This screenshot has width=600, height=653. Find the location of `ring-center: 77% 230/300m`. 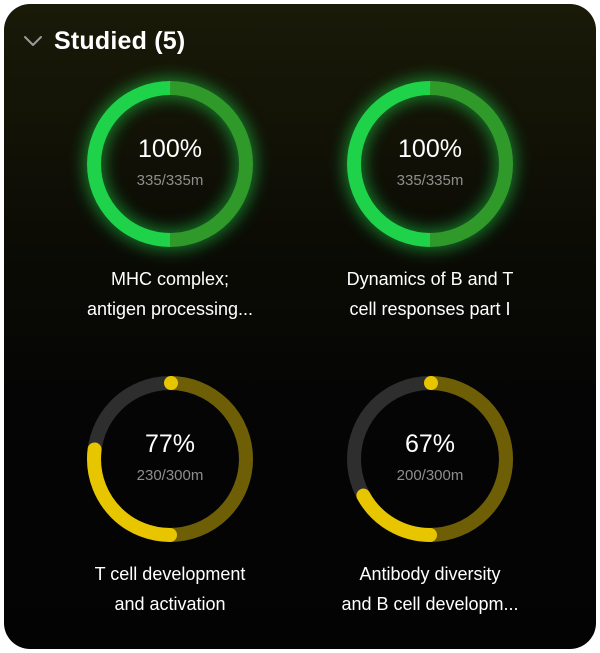

ring-center: 77% 230/300m is located at coordinates (170, 459).